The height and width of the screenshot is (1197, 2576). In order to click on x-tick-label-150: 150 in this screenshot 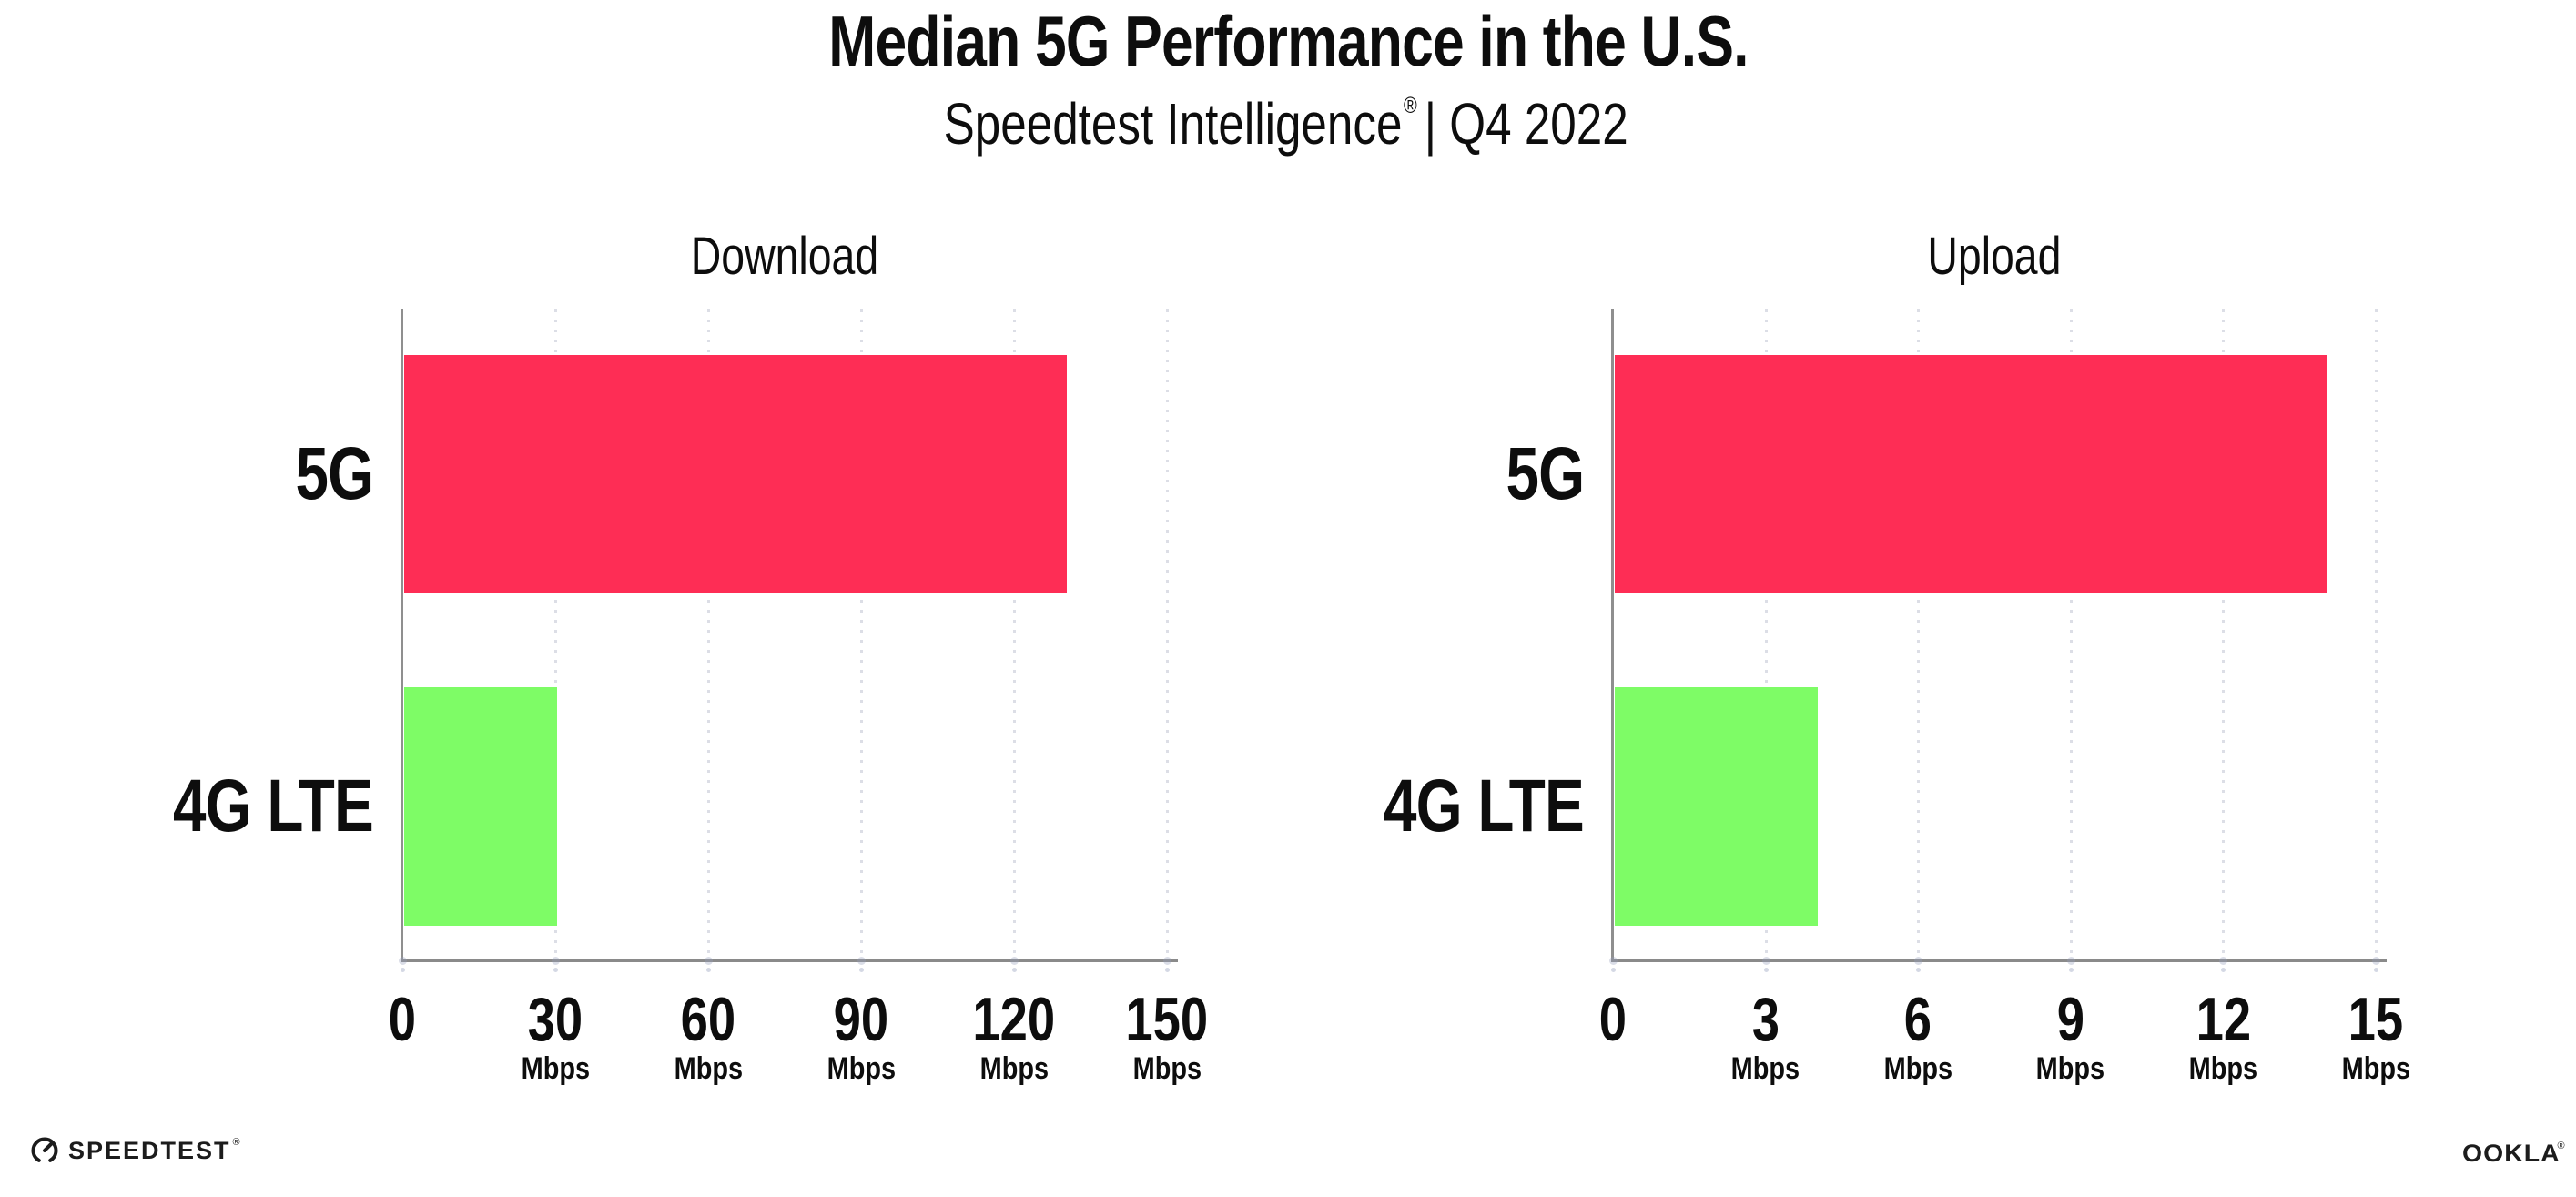, I will do `click(1167, 1020)`.